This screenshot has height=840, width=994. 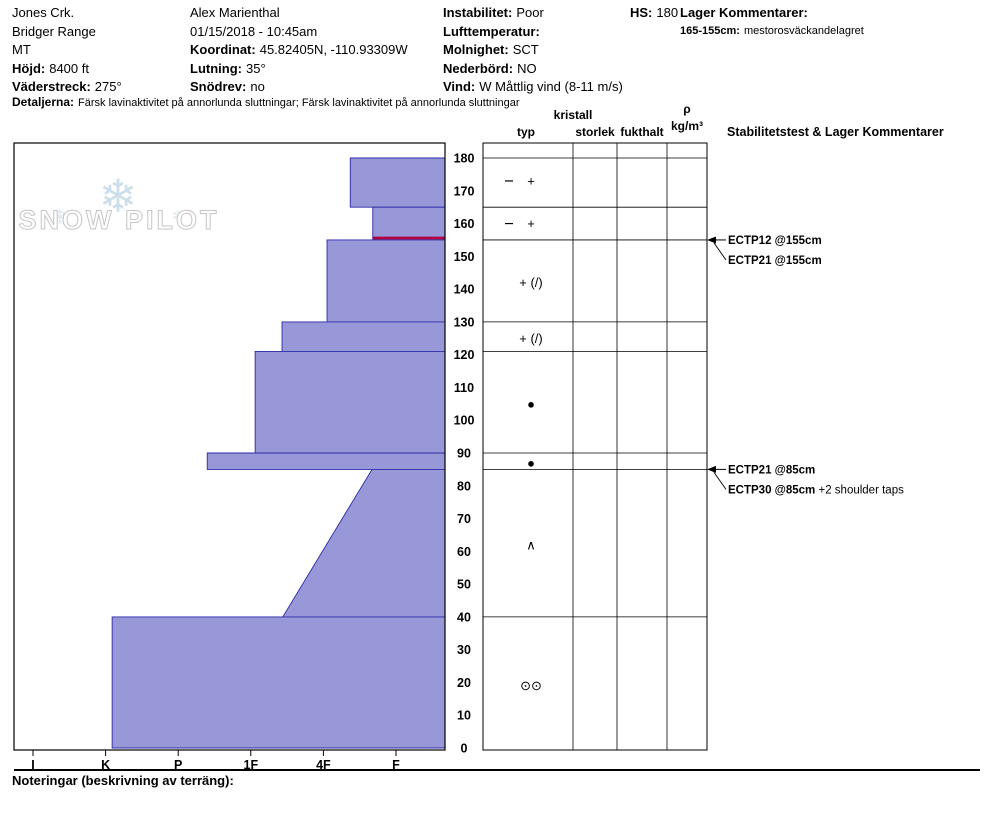 I want to click on coordinates-row: Koordinat: 45.82405N, -110.93309W, so click(x=299, y=50).